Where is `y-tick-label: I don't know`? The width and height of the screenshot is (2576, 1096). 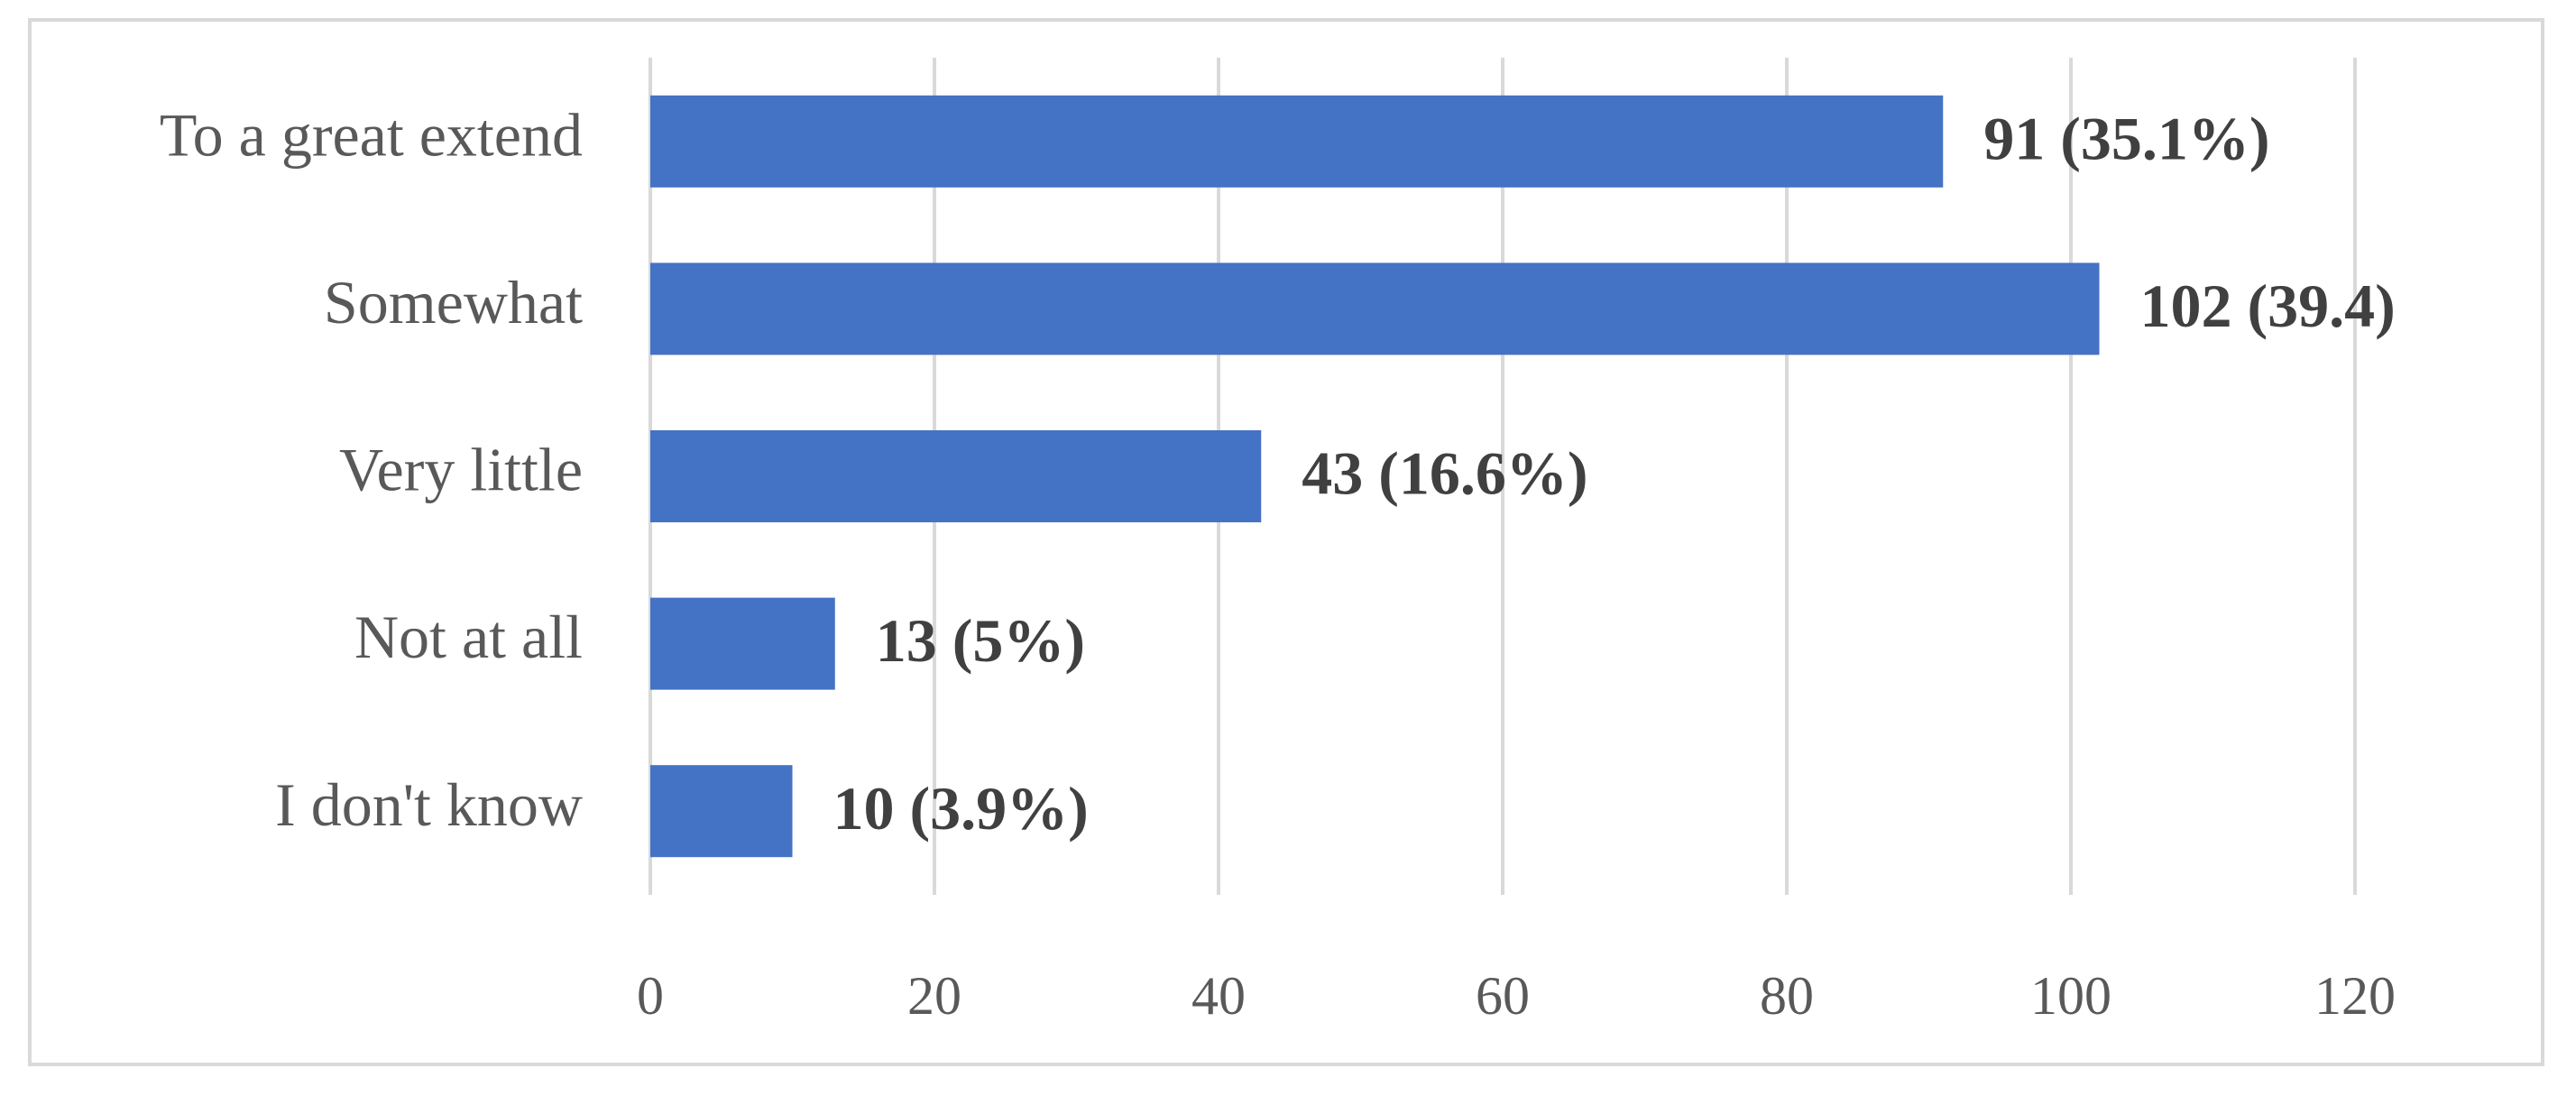 y-tick-label: I don't know is located at coordinates (429, 804).